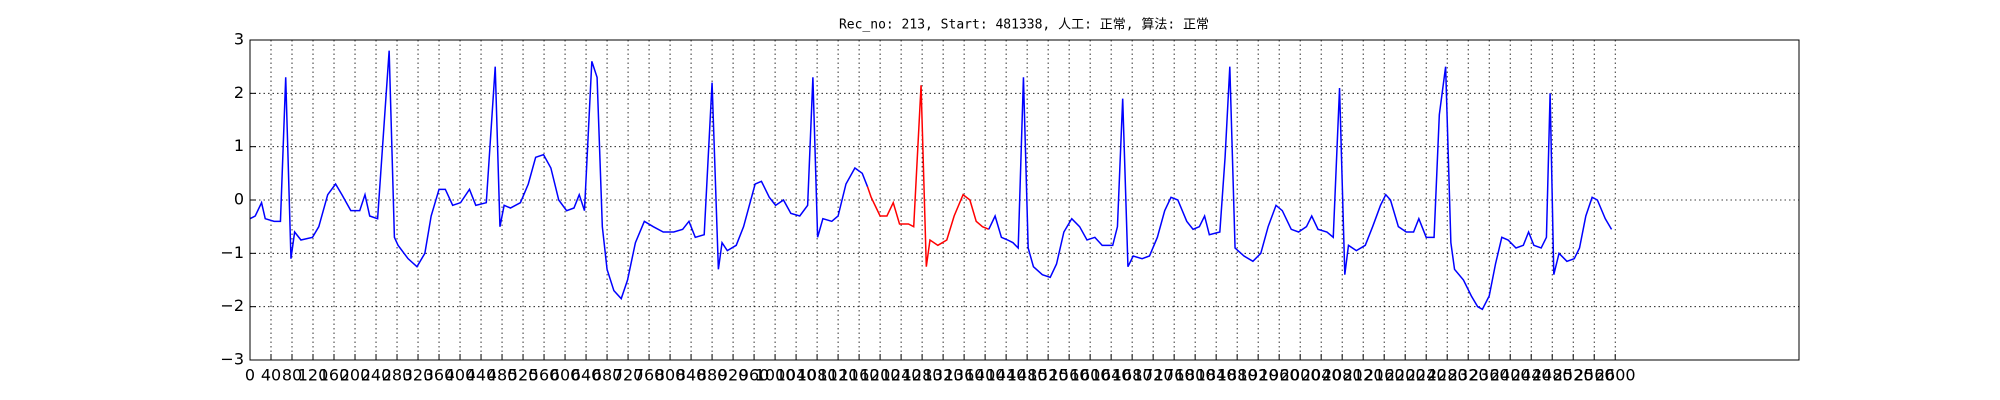 This screenshot has width=2000, height=400. I want to click on y-tick-label: −3, so click(232, 359).